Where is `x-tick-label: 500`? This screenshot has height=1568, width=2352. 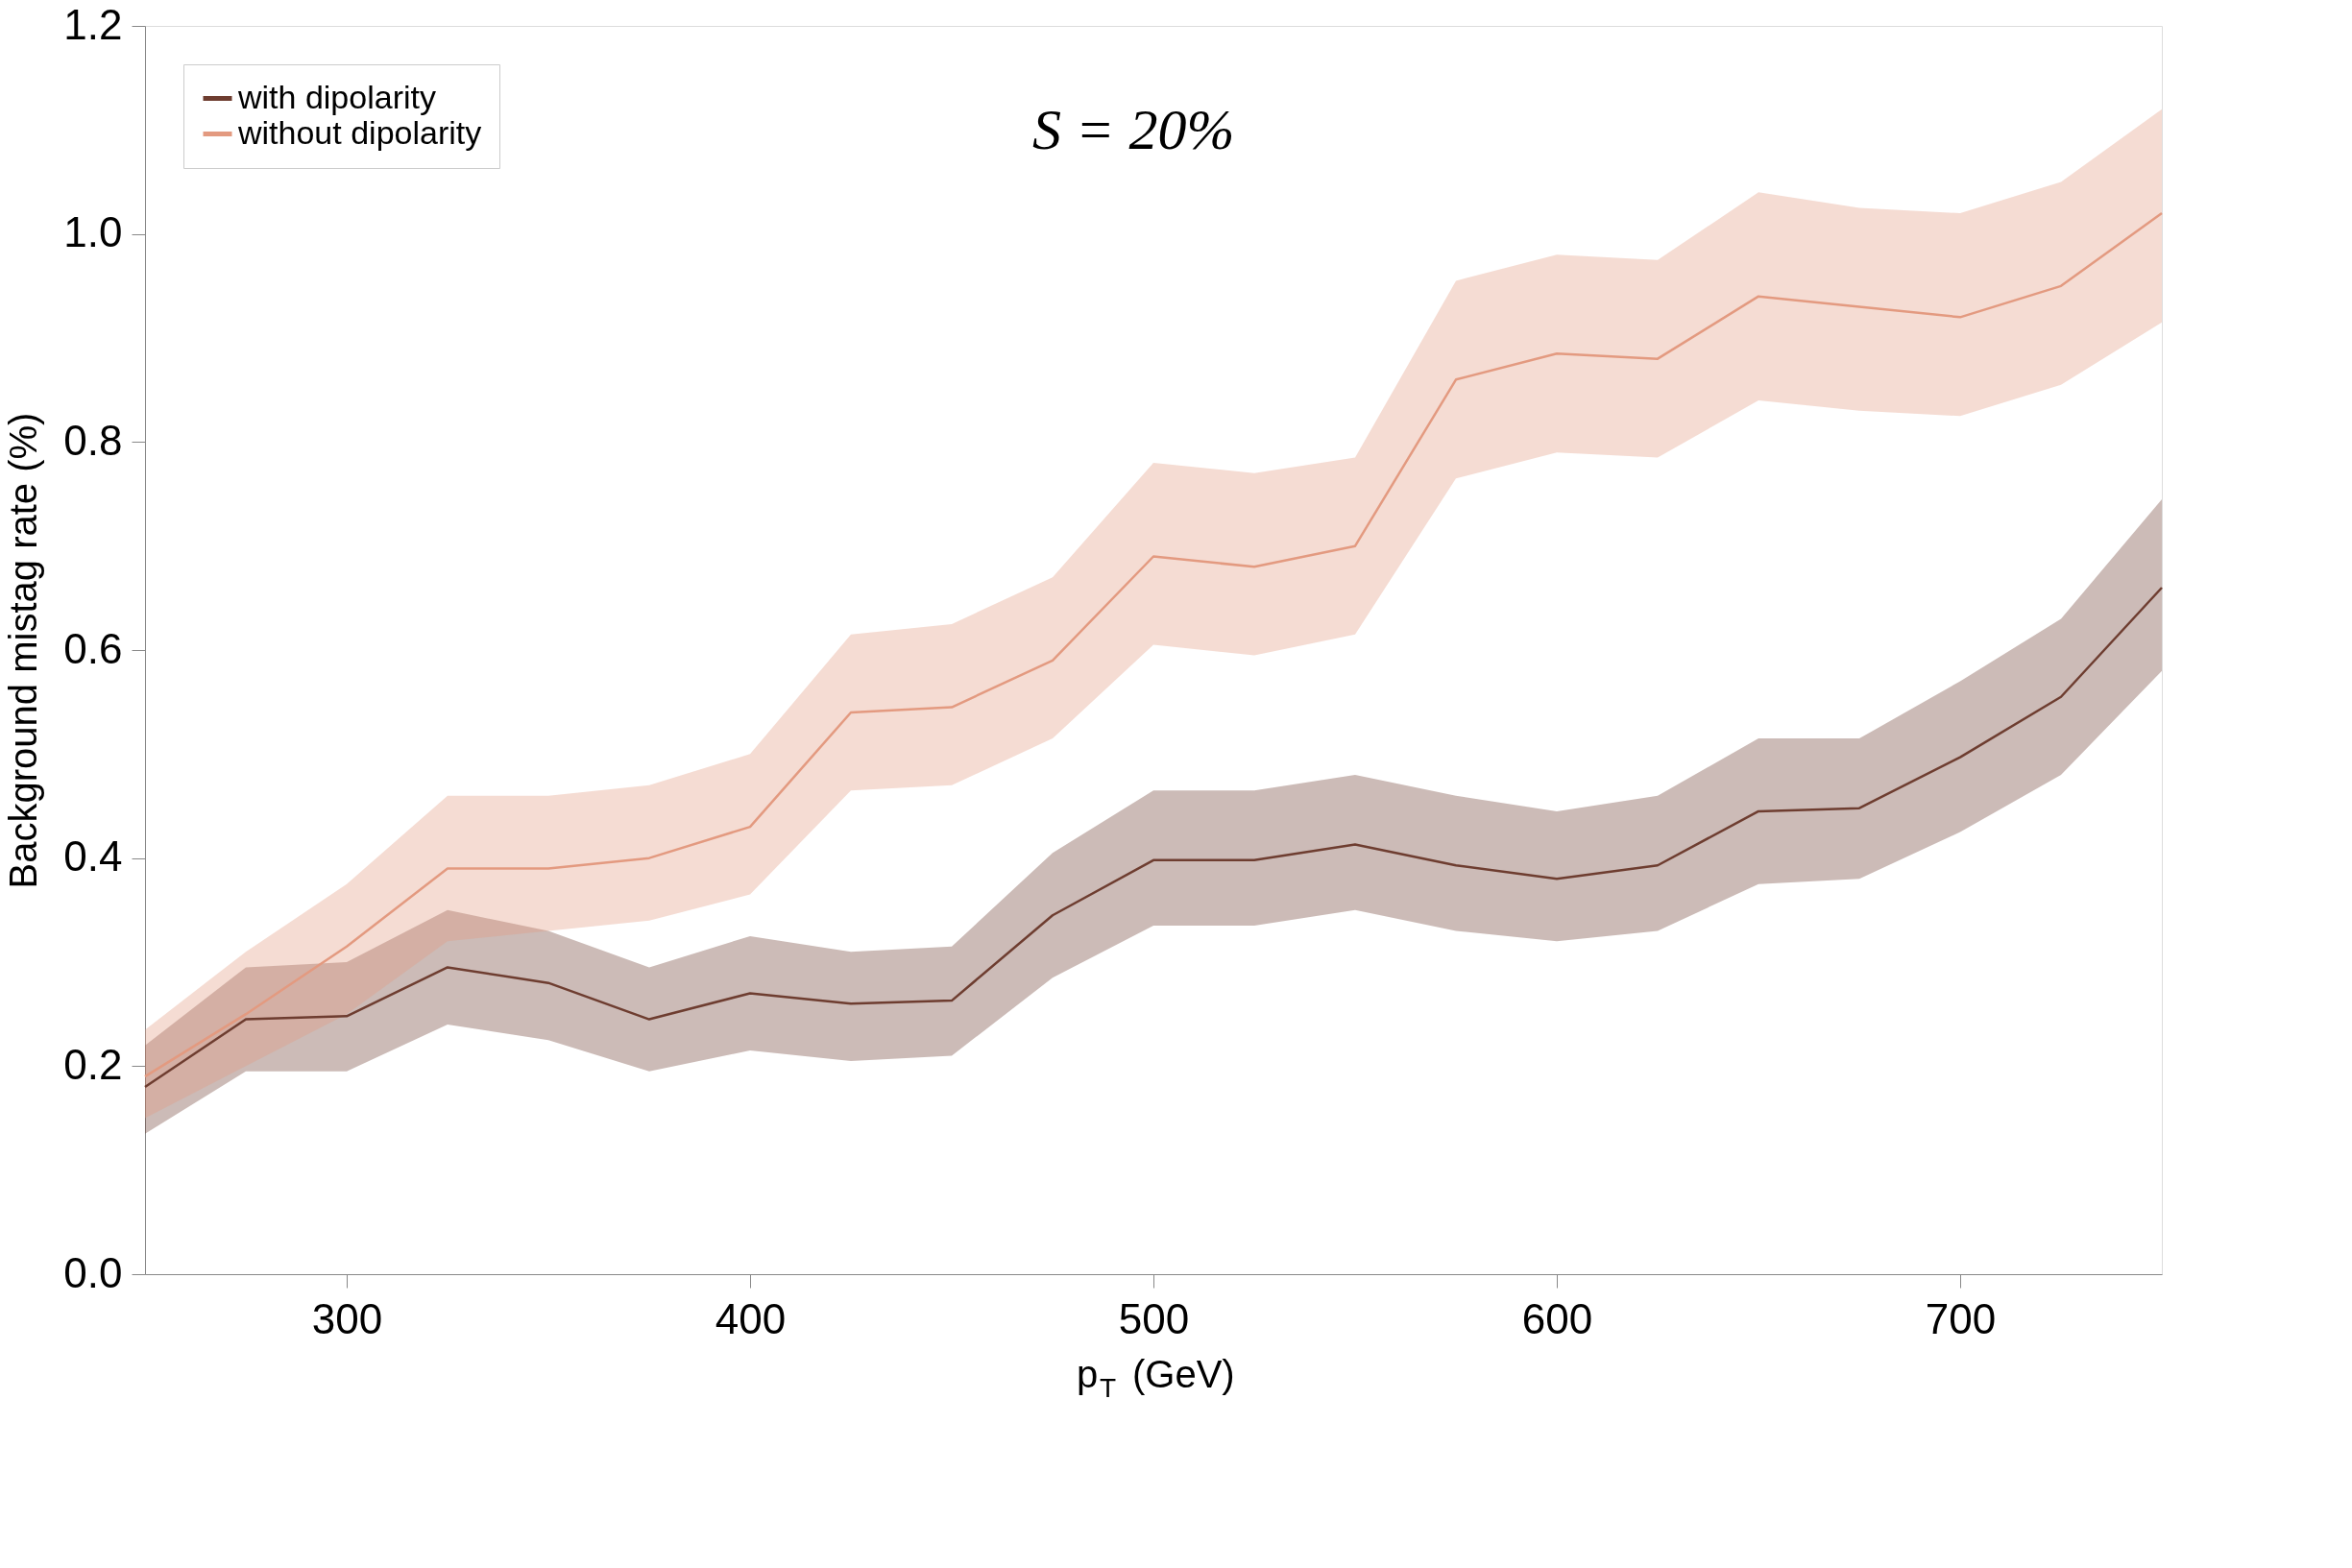 x-tick-label: 500 is located at coordinates (1154, 1318).